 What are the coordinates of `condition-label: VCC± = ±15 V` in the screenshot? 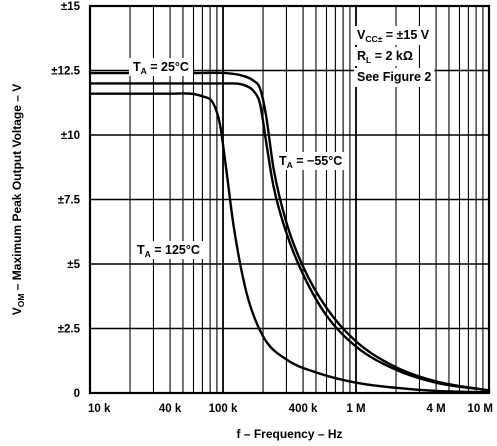 It's located at (393, 36).